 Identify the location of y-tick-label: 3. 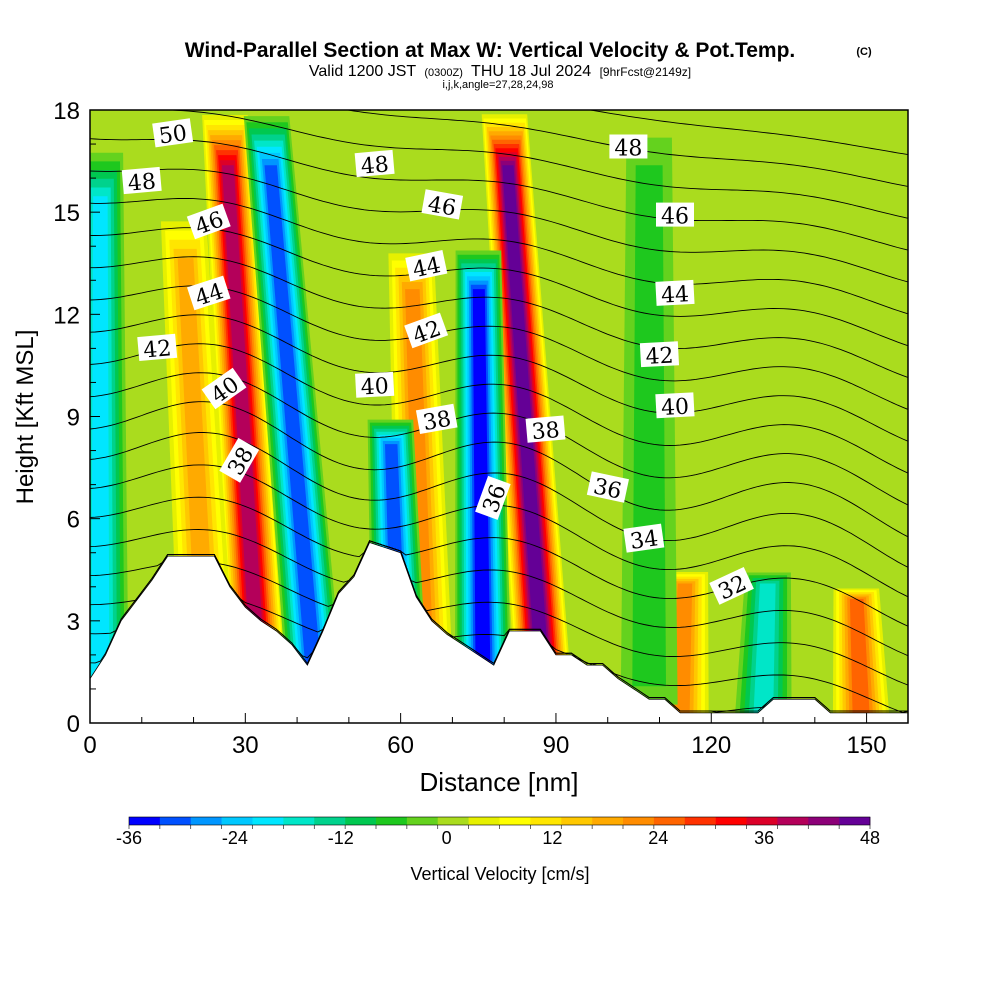
(73, 622).